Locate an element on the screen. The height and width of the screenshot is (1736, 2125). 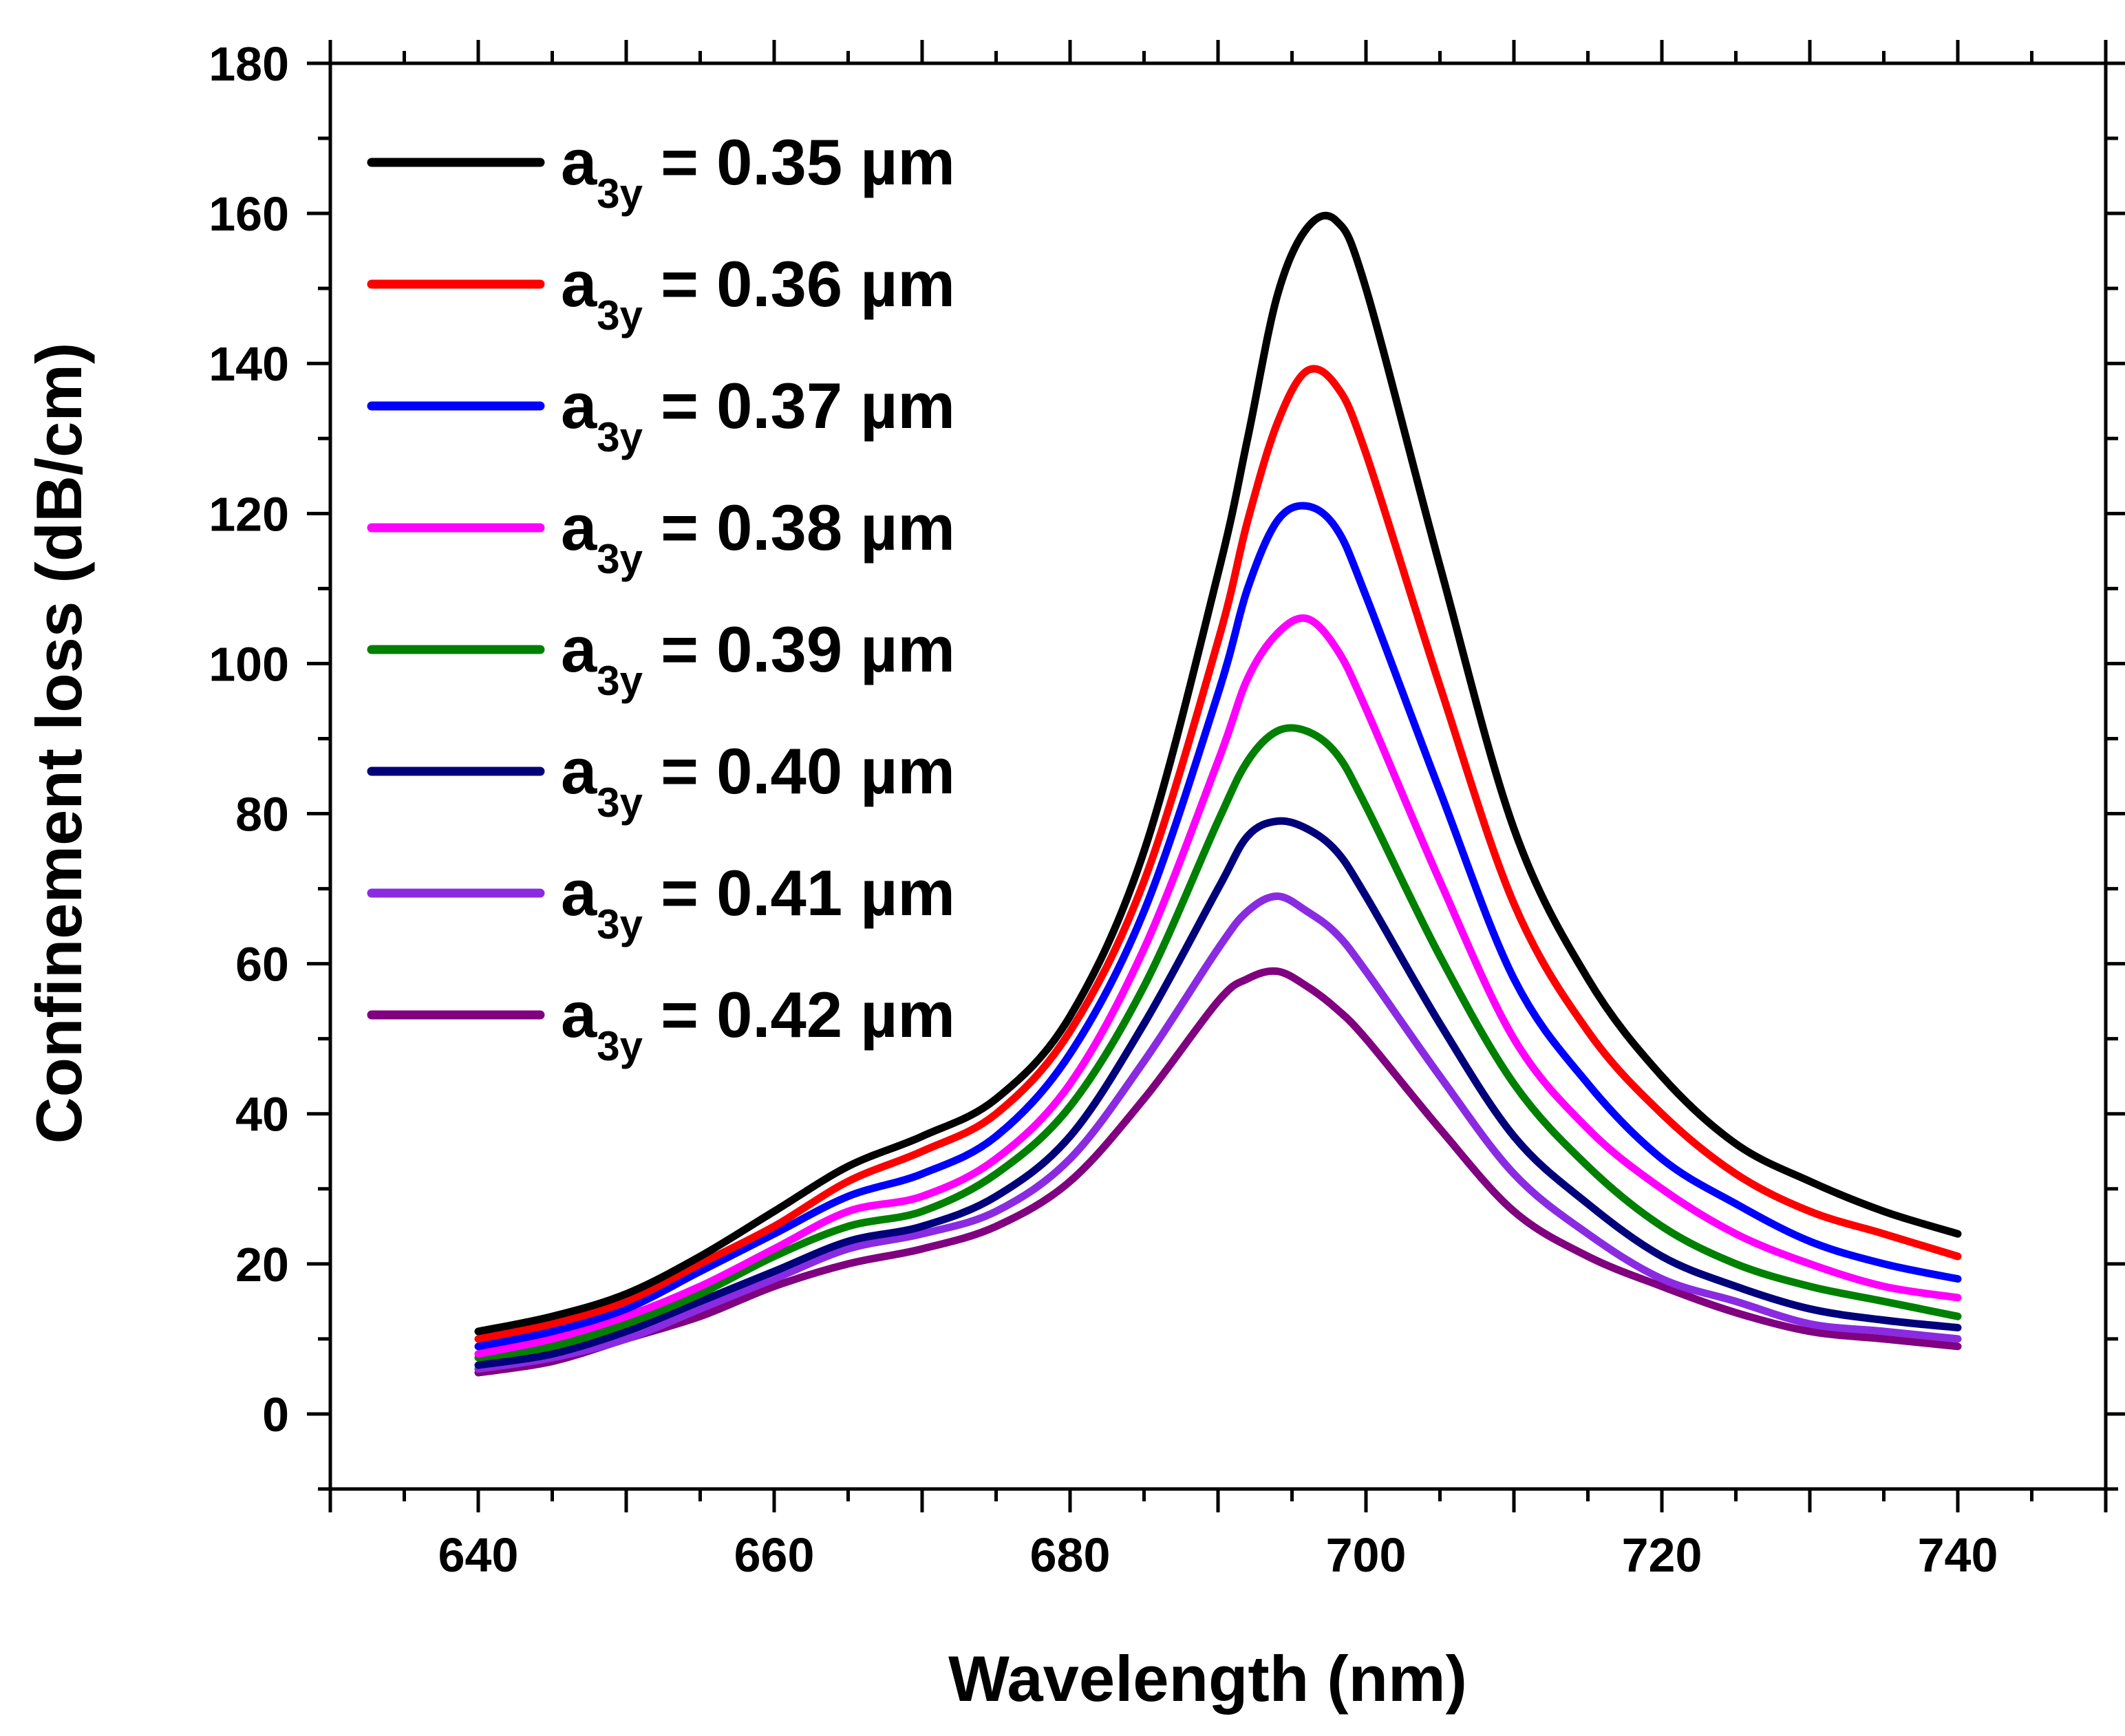
legend-label-0: a3y = 0.35 µm is located at coordinates (758, 171).